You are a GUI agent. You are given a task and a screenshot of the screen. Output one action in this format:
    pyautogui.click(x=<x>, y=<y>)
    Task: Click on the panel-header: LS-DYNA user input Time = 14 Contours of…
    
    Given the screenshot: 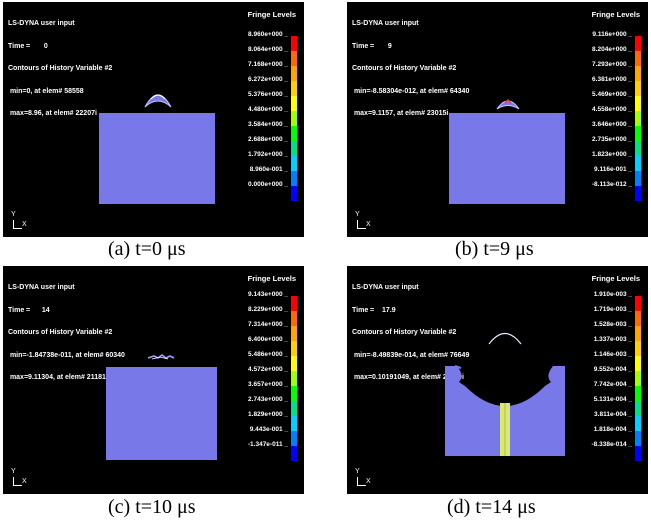 What is the action you would take?
    pyautogui.click(x=66, y=332)
    